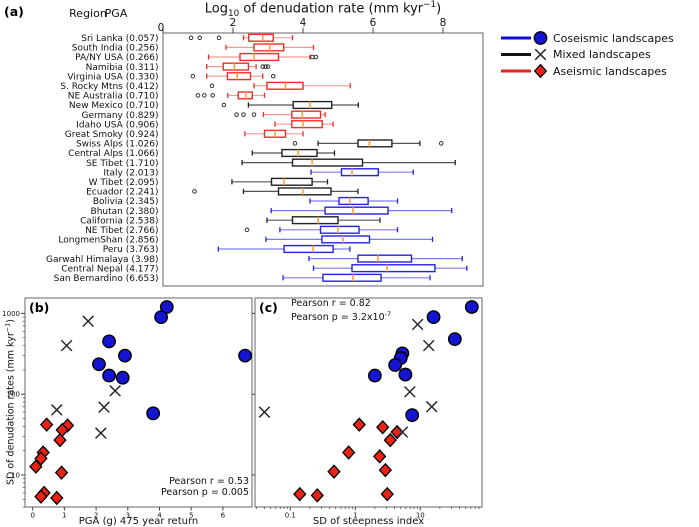  I want to click on x-tick-label-b: 5, so click(191, 516).